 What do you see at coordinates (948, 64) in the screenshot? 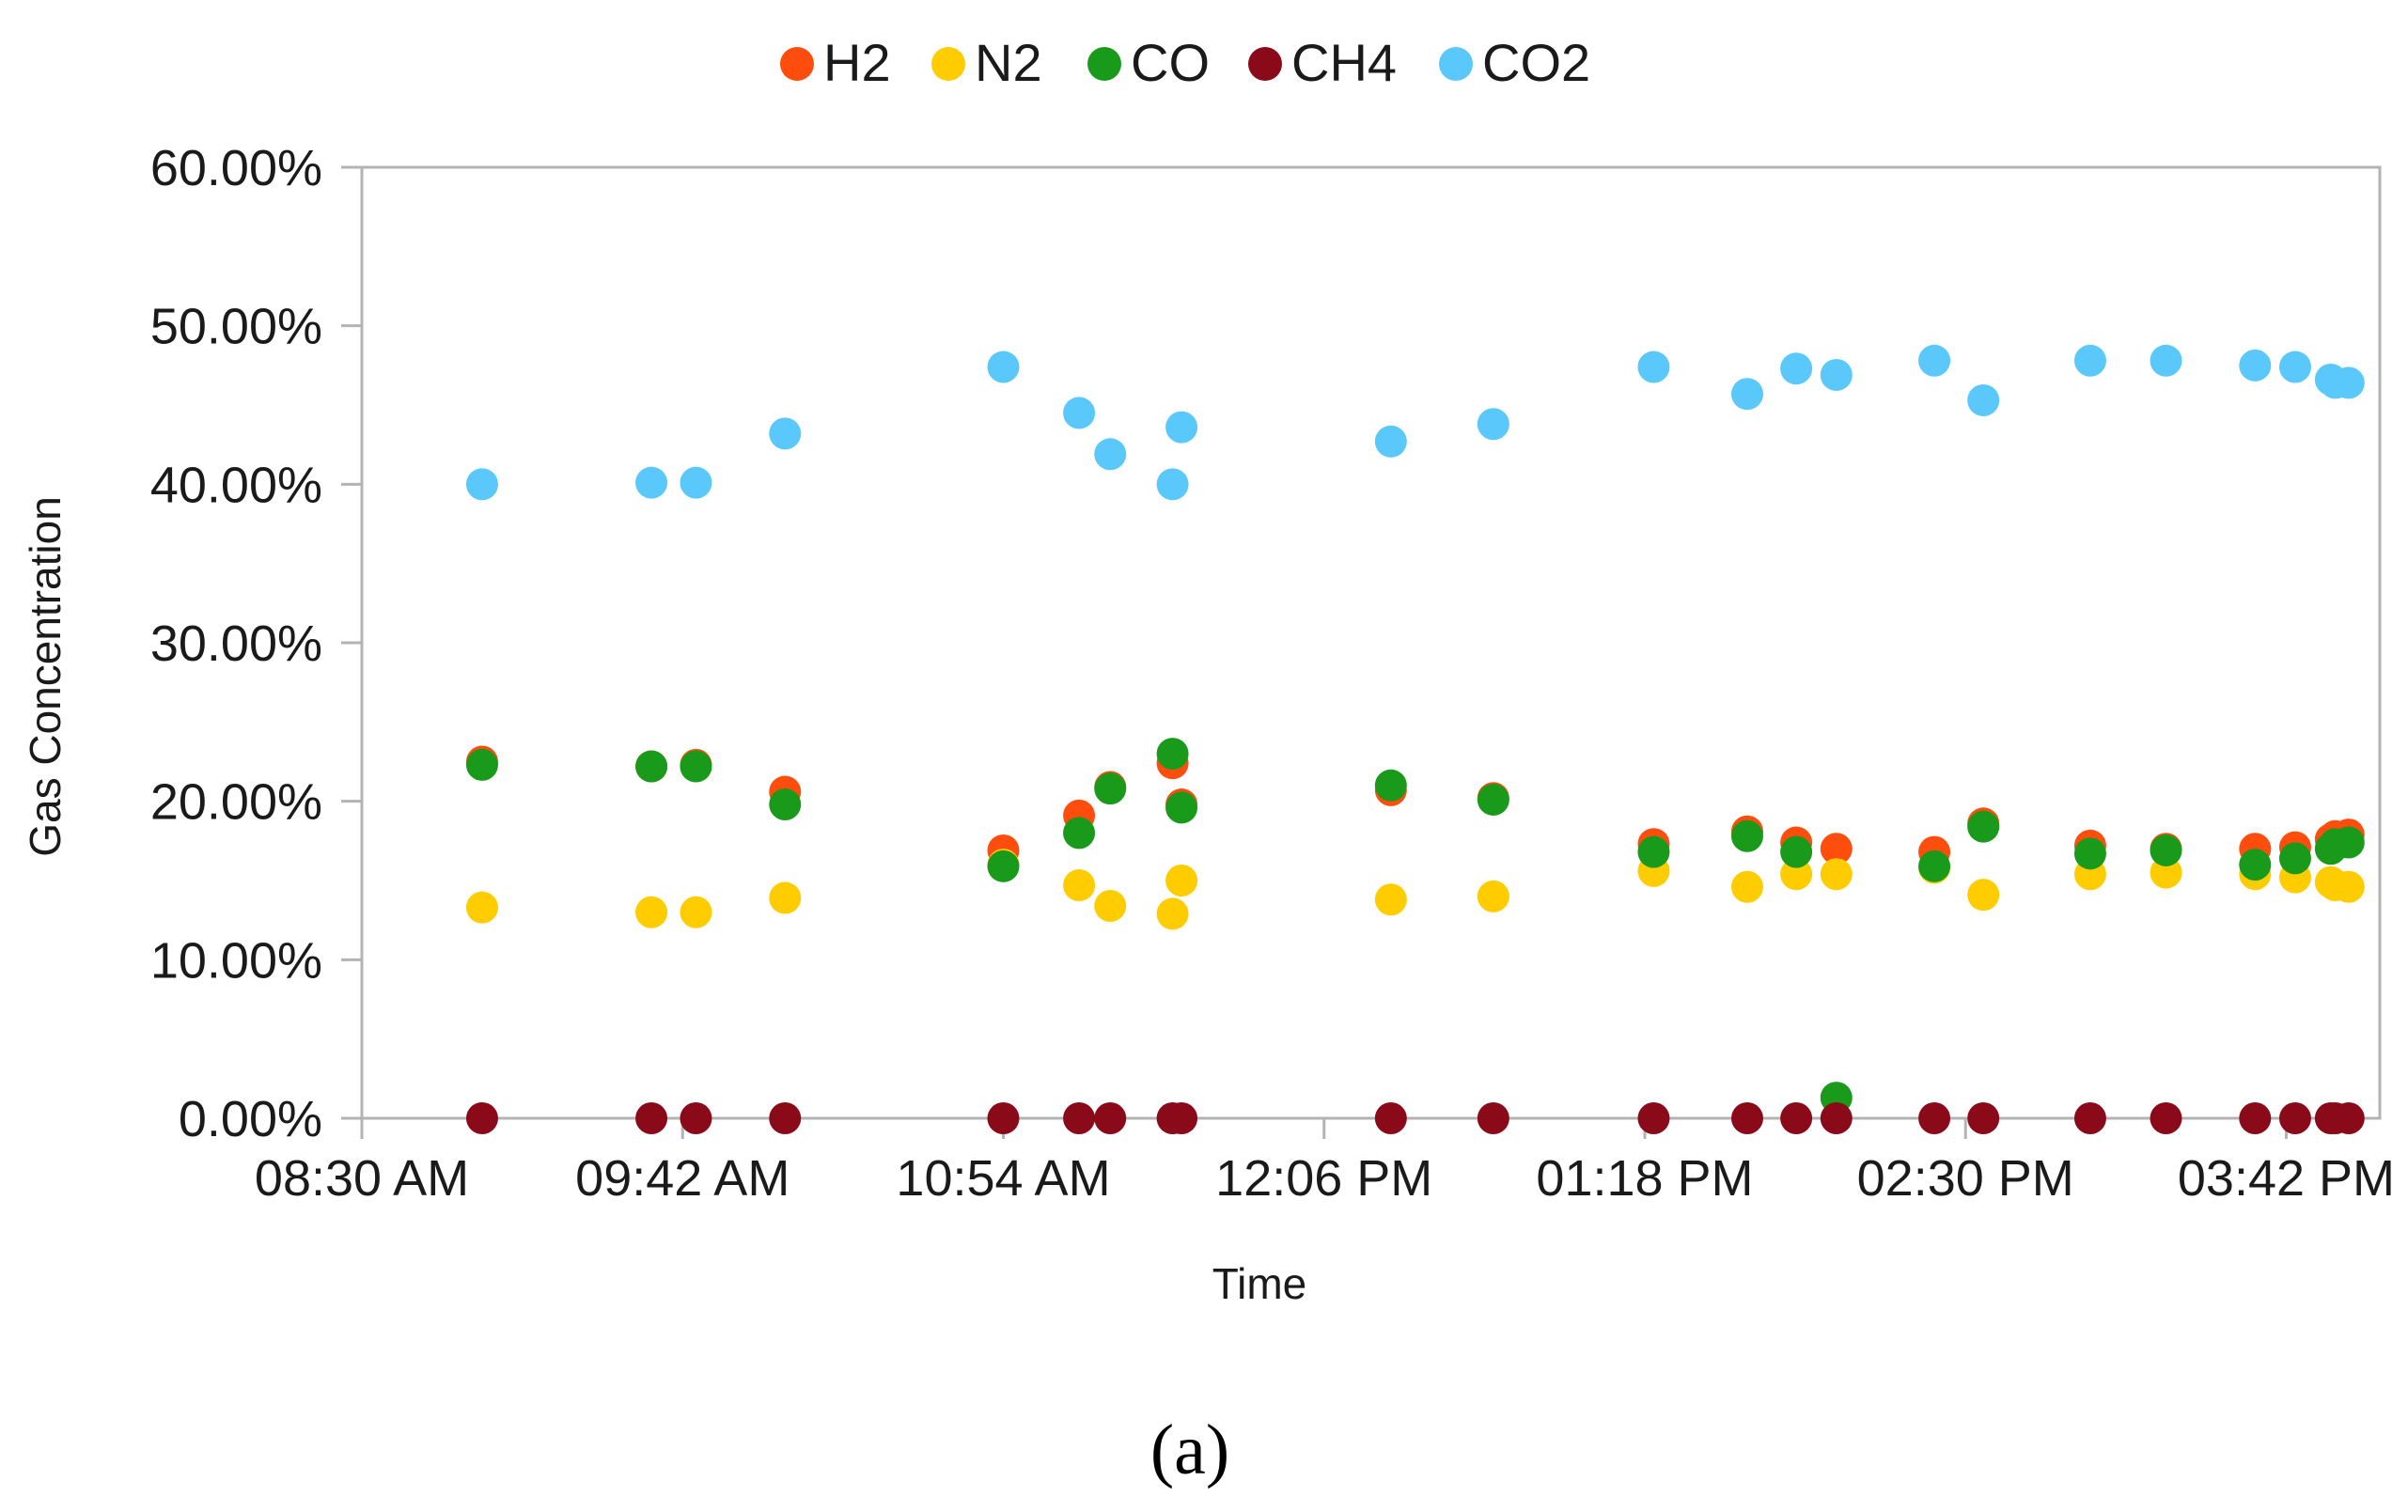
I see `legend-marker-n2` at bounding box center [948, 64].